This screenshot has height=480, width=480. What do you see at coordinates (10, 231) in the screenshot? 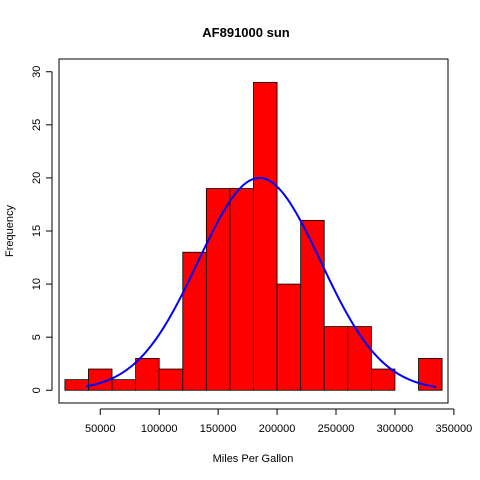
I see `y-axis-label: Frequency` at bounding box center [10, 231].